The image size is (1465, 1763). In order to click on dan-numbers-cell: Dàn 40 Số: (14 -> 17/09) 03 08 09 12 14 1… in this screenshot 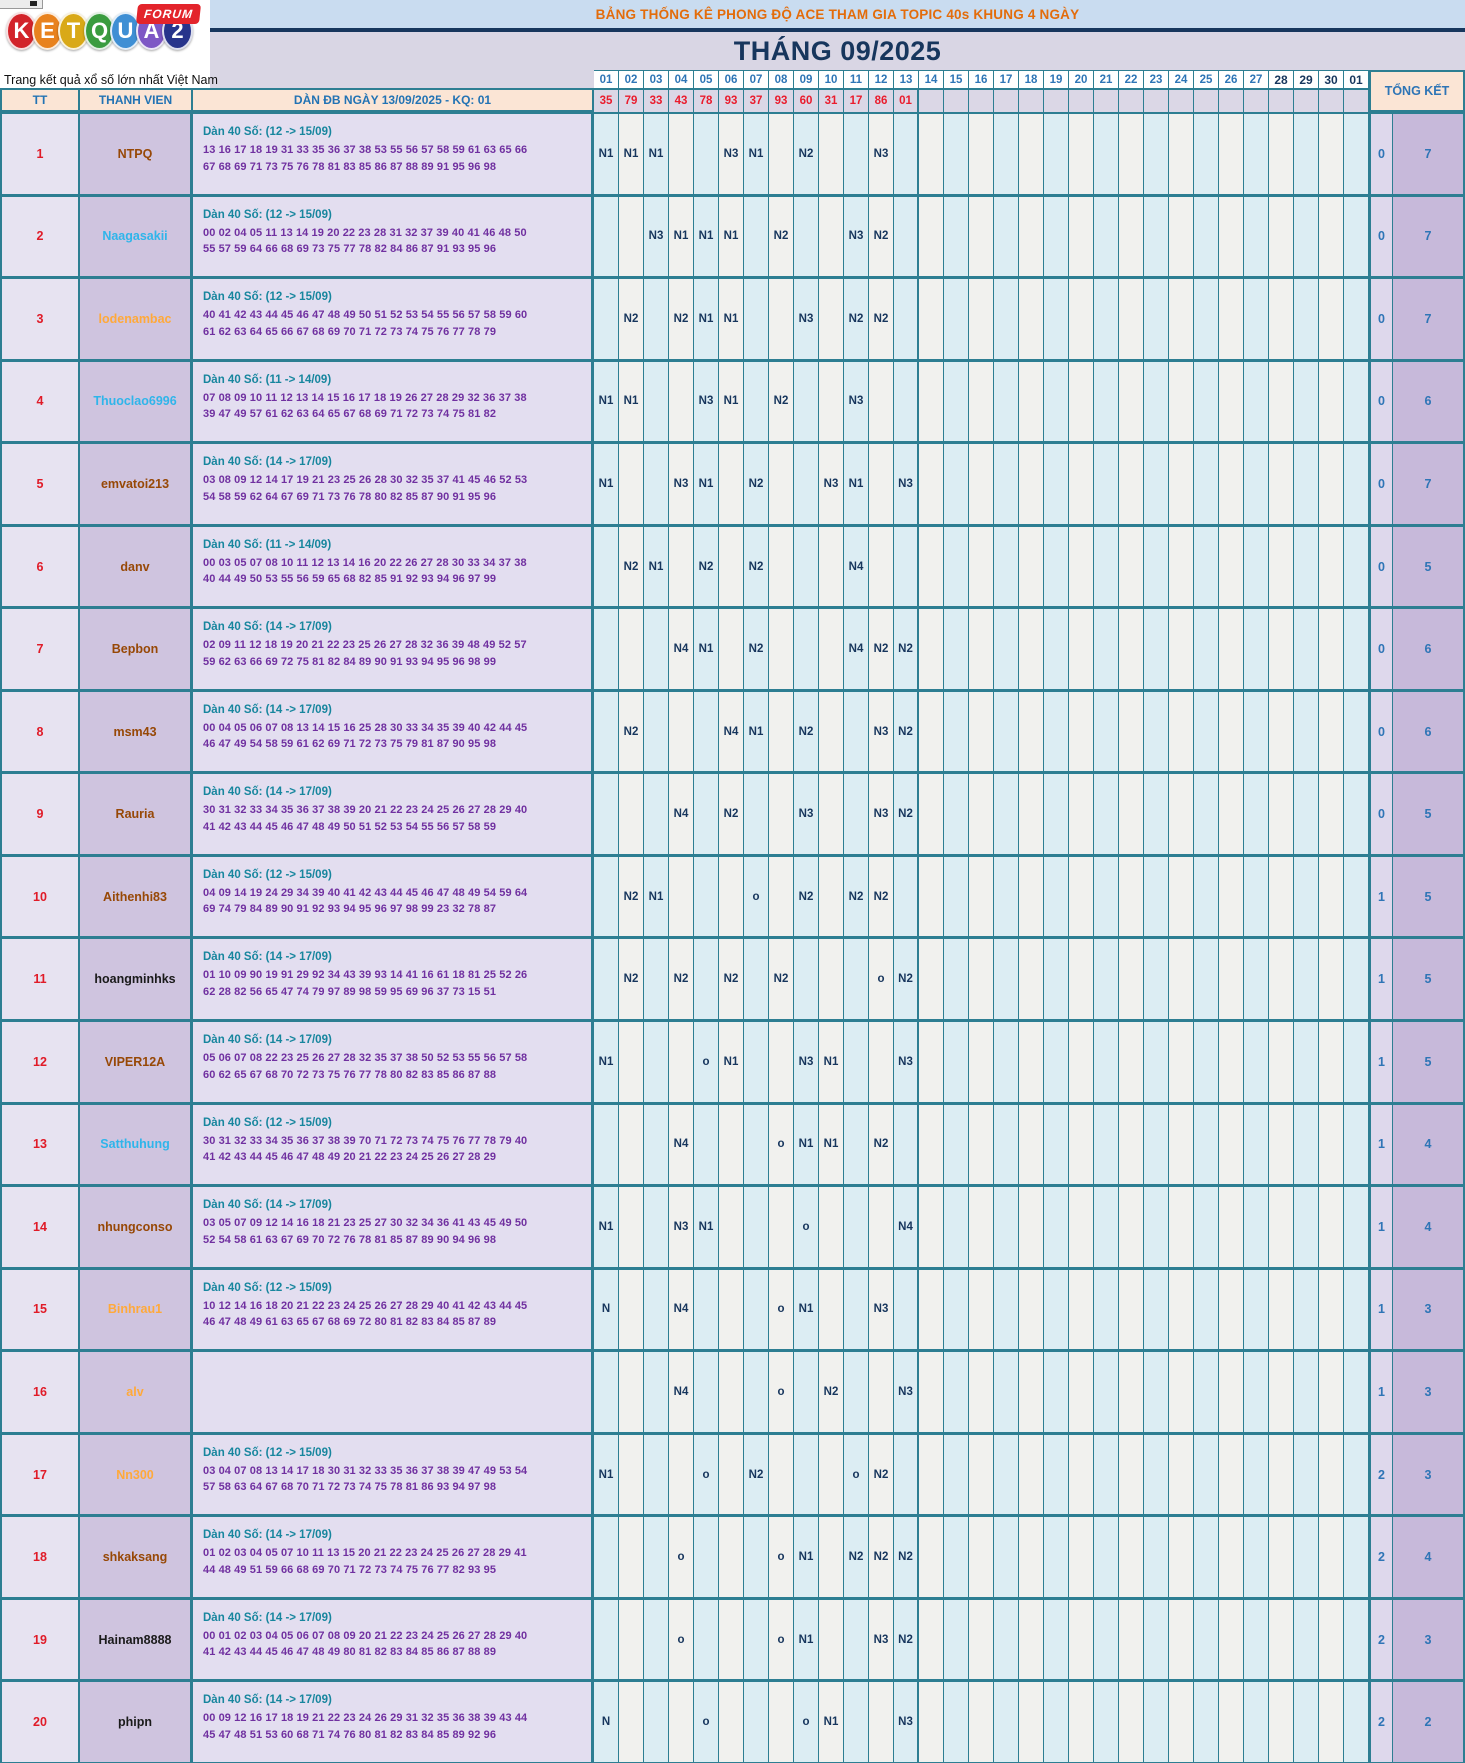, I will do `click(393, 484)`.